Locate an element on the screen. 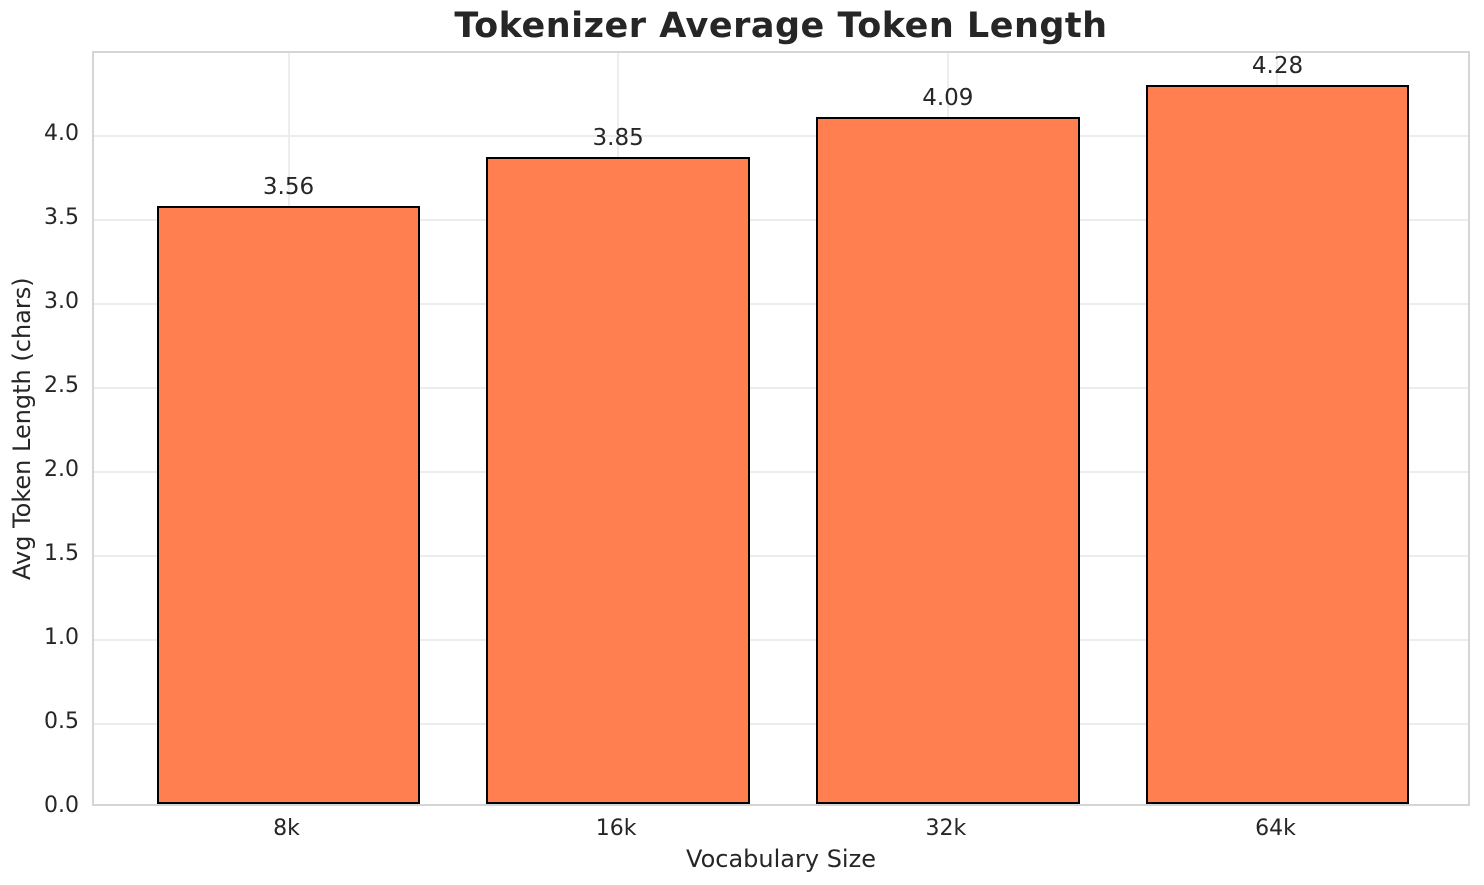  x-tick-label-32k: 32k is located at coordinates (946, 828).